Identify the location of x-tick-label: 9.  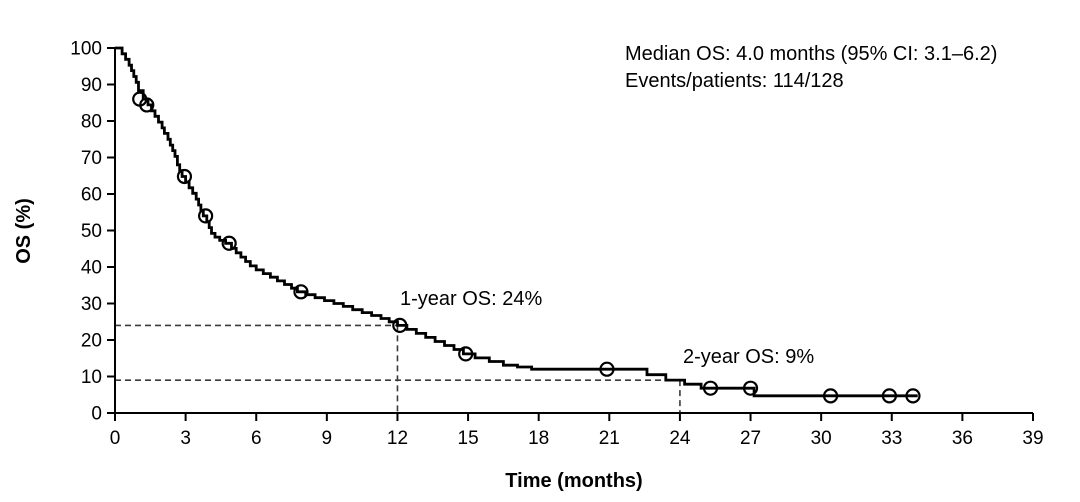
(327, 438).